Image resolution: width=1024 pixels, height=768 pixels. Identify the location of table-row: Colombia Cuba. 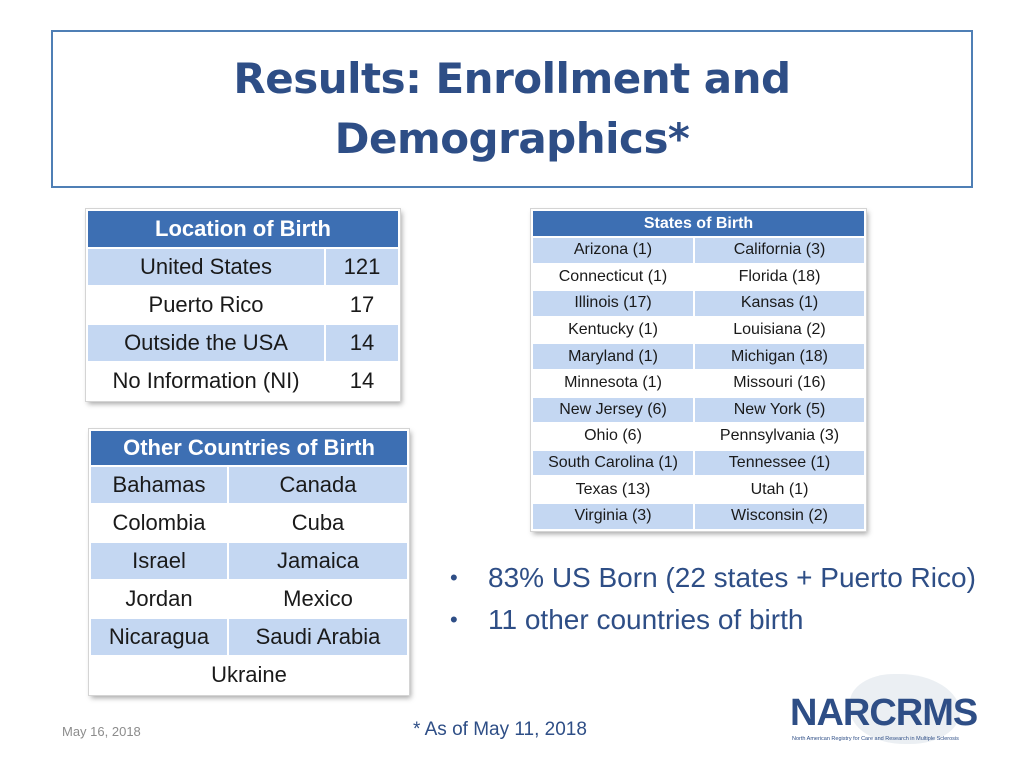
(249, 523).